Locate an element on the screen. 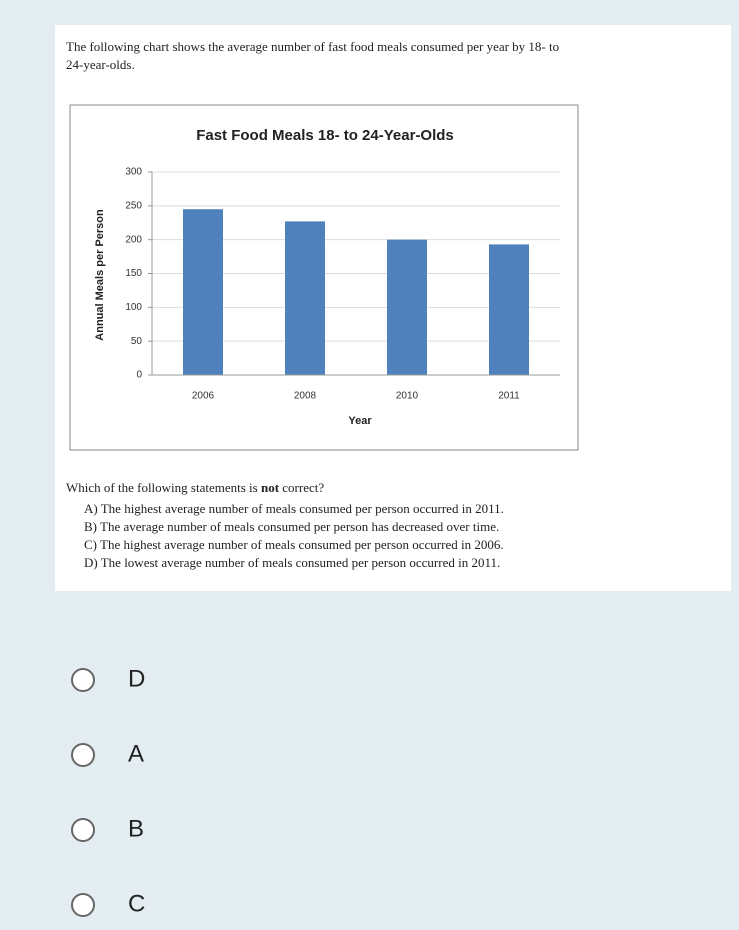  x-tick-label: 2008 is located at coordinates (305, 396).